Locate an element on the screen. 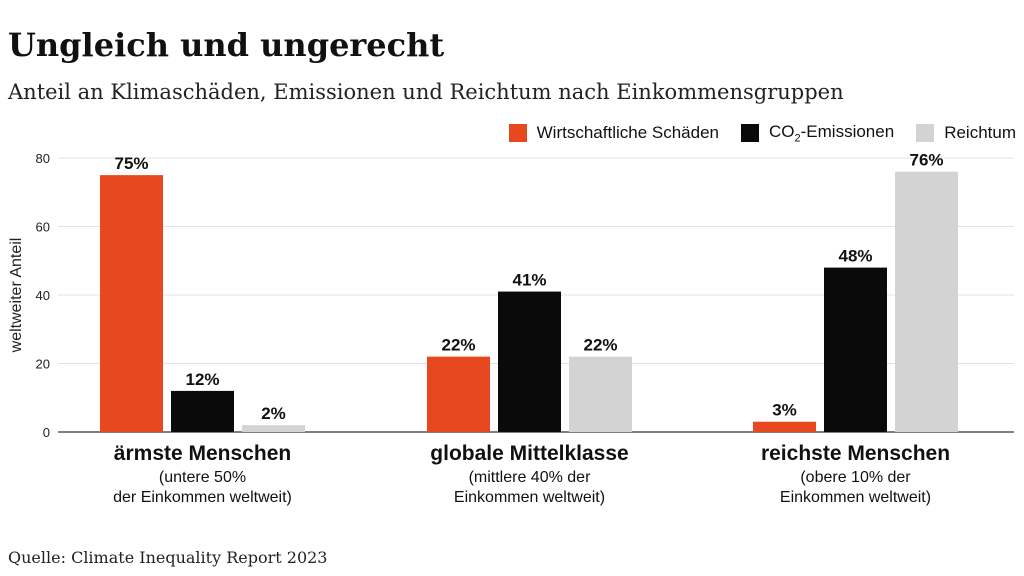 This screenshot has width=1024, height=576. y-tick-label: 40 is located at coordinates (43, 295).